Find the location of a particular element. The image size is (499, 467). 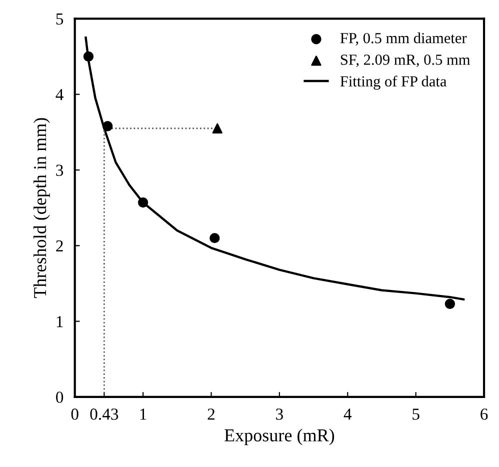

x-tick-label: 0.43 is located at coordinates (104, 414).